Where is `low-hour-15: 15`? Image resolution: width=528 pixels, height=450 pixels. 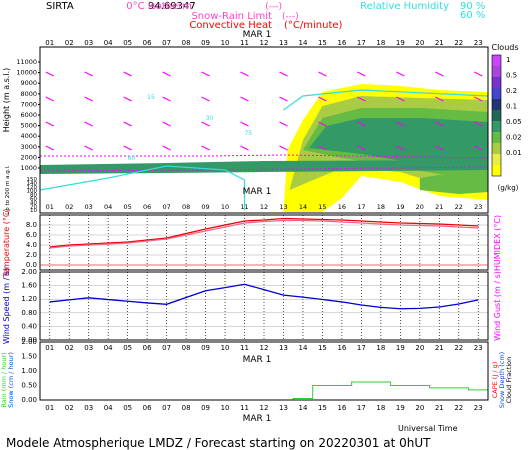
low-hour-15: 15 is located at coordinates (322, 207).